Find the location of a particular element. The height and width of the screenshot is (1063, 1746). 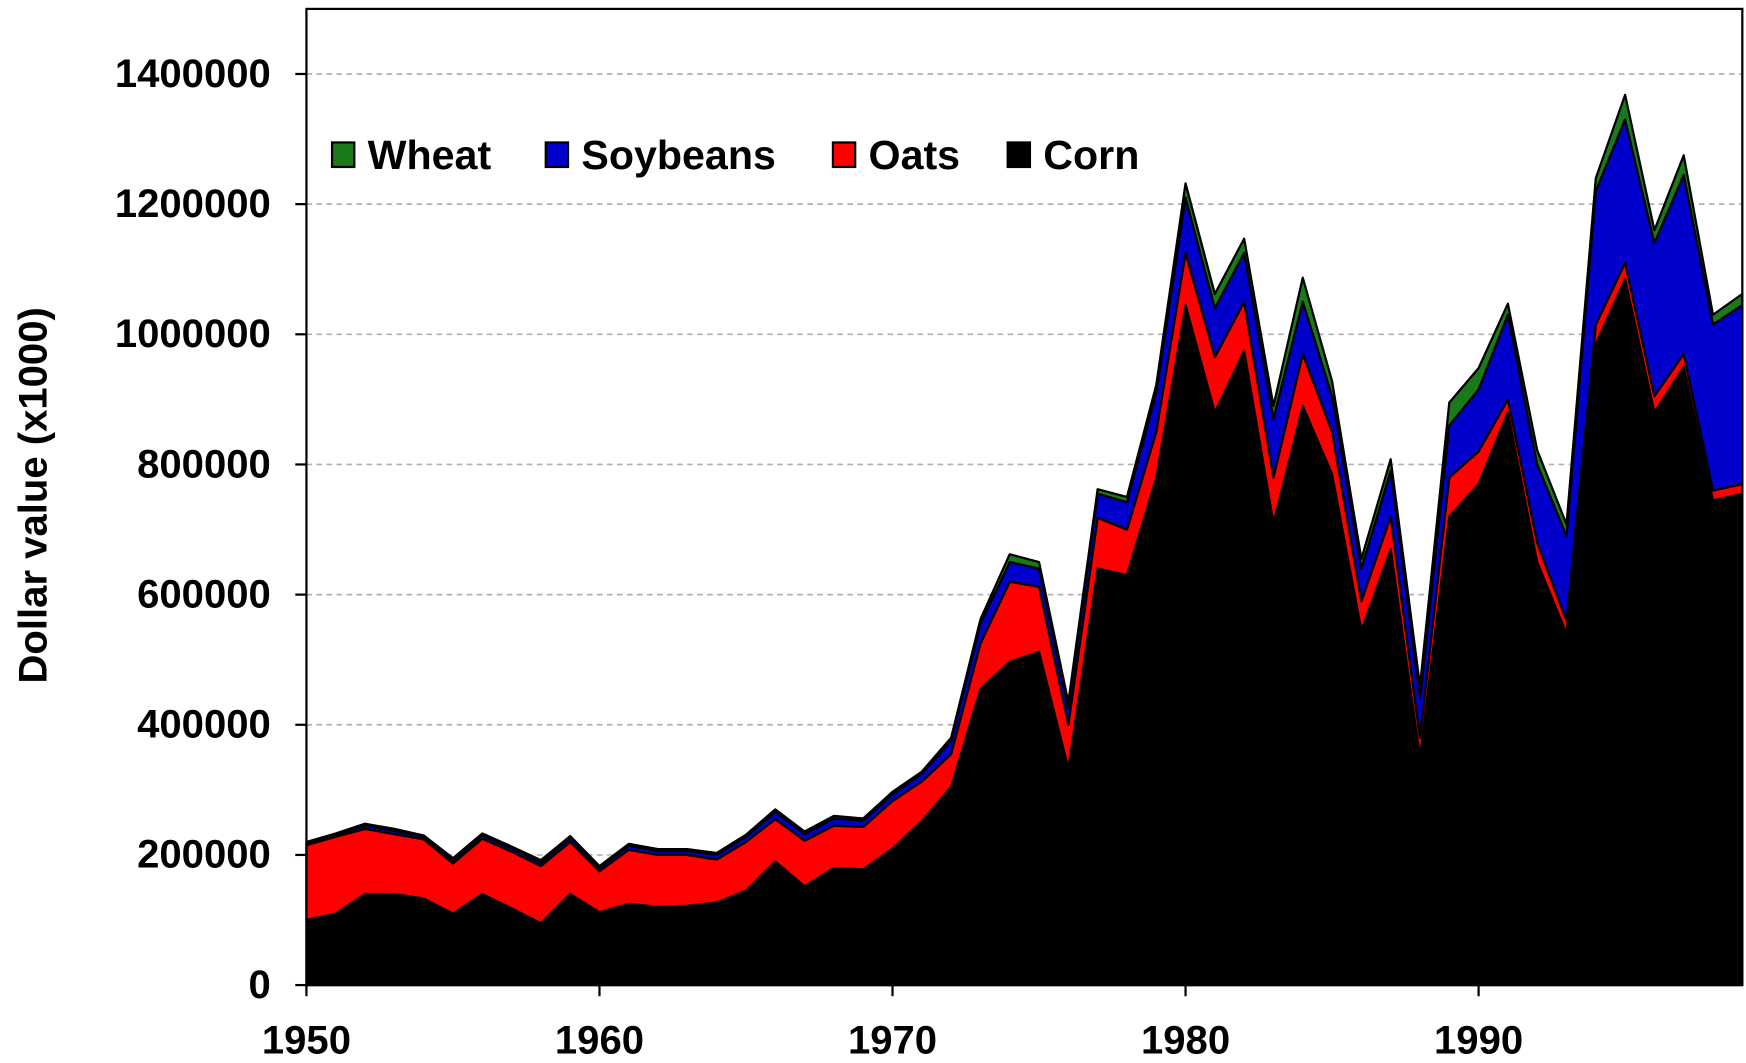

y-tick-label: 1200000 is located at coordinates (193, 204).